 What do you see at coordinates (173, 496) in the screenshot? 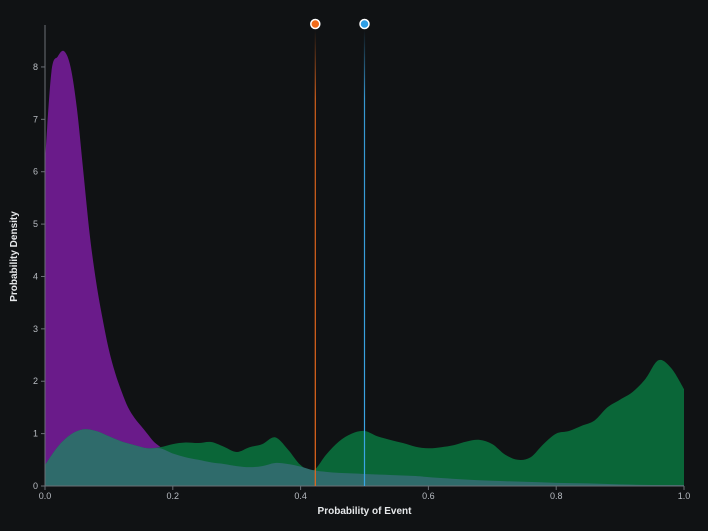
I see `x-tick-label: 0.2` at bounding box center [173, 496].